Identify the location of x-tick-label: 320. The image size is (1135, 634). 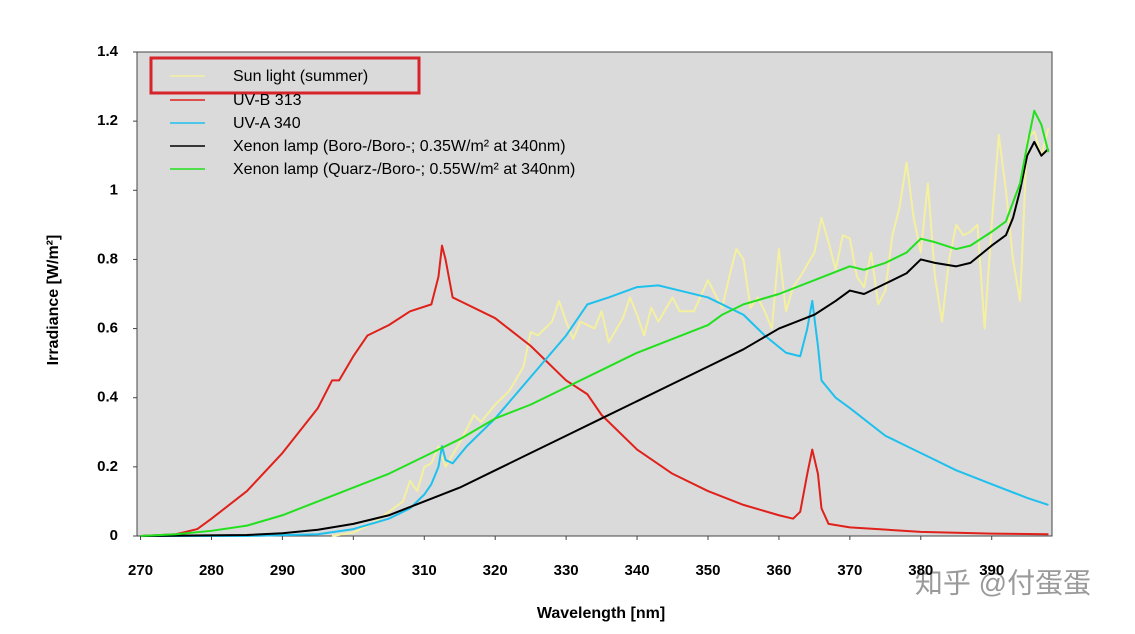
(495, 570).